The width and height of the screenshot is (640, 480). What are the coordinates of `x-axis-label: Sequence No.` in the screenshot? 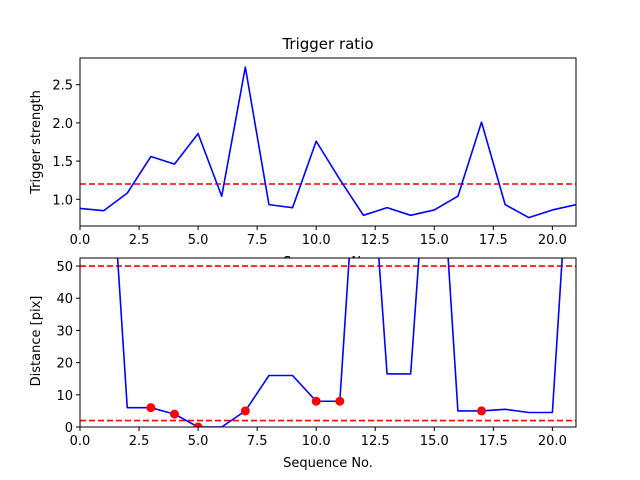 It's located at (328, 463).